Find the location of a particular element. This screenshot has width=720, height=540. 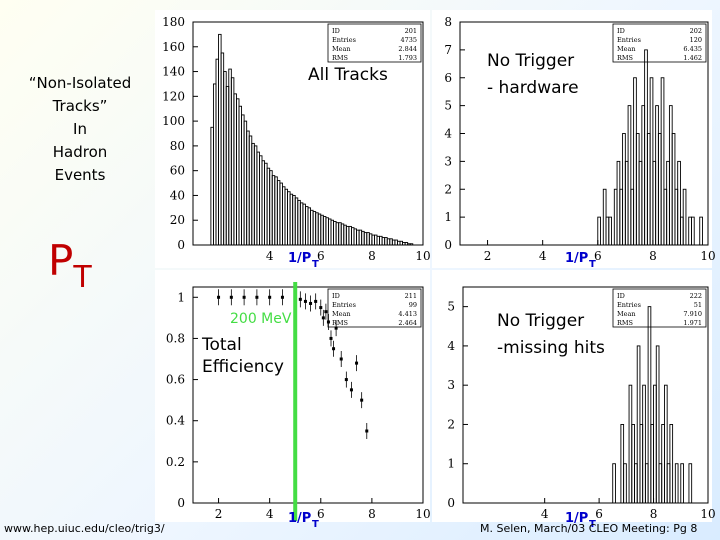

side-title-line: “Non-Isolated is located at coordinates (80, 83).